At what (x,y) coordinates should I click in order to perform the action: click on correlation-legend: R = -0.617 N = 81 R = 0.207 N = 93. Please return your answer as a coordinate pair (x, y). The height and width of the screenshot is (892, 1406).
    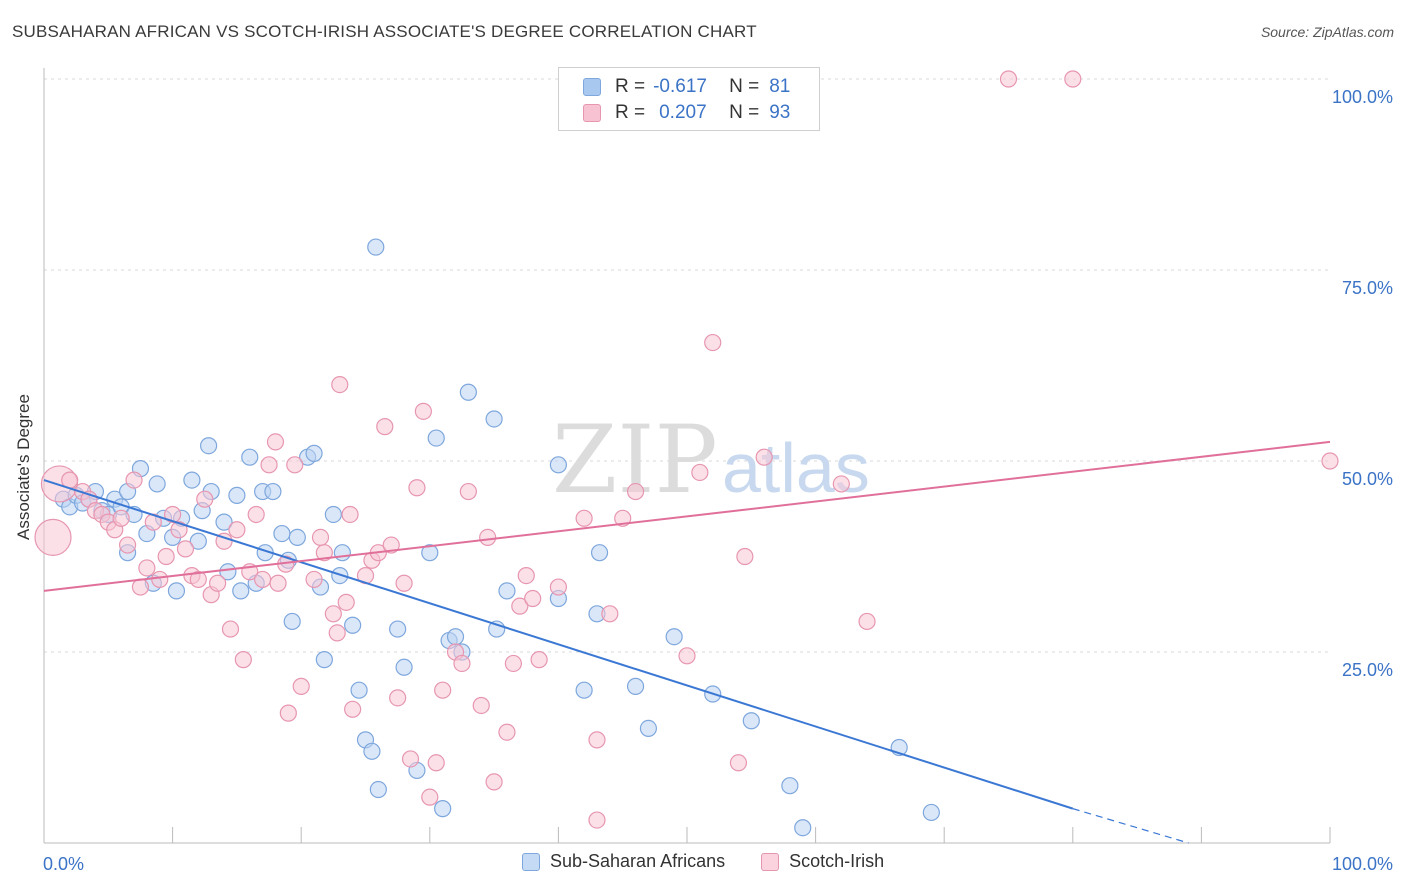
    Looking at the image, I should click on (689, 99).